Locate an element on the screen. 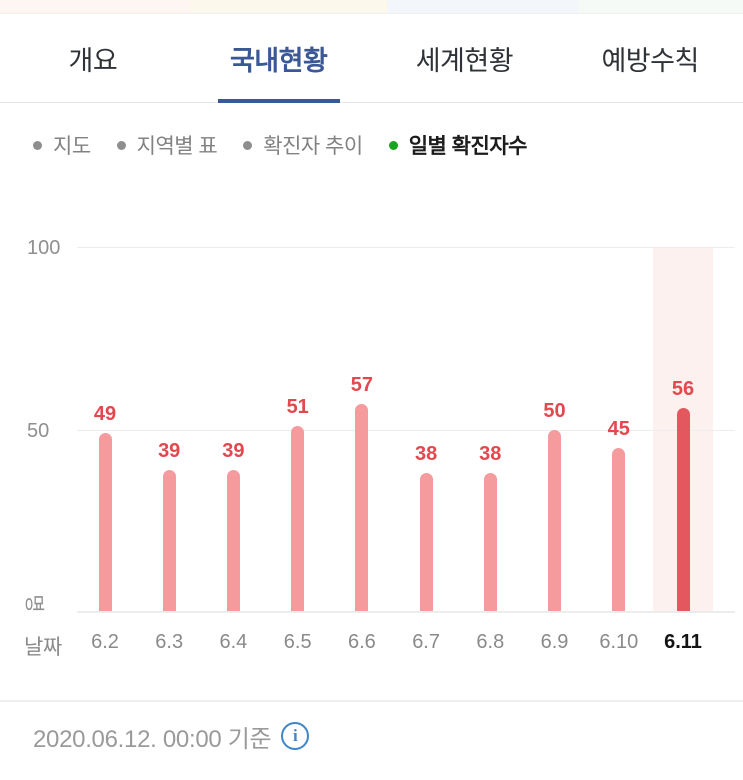 Image resolution: width=743 pixels, height=780 pixels. data-timestamp-row: 2020.06.12. 00:00 기준 i is located at coordinates (171, 736).